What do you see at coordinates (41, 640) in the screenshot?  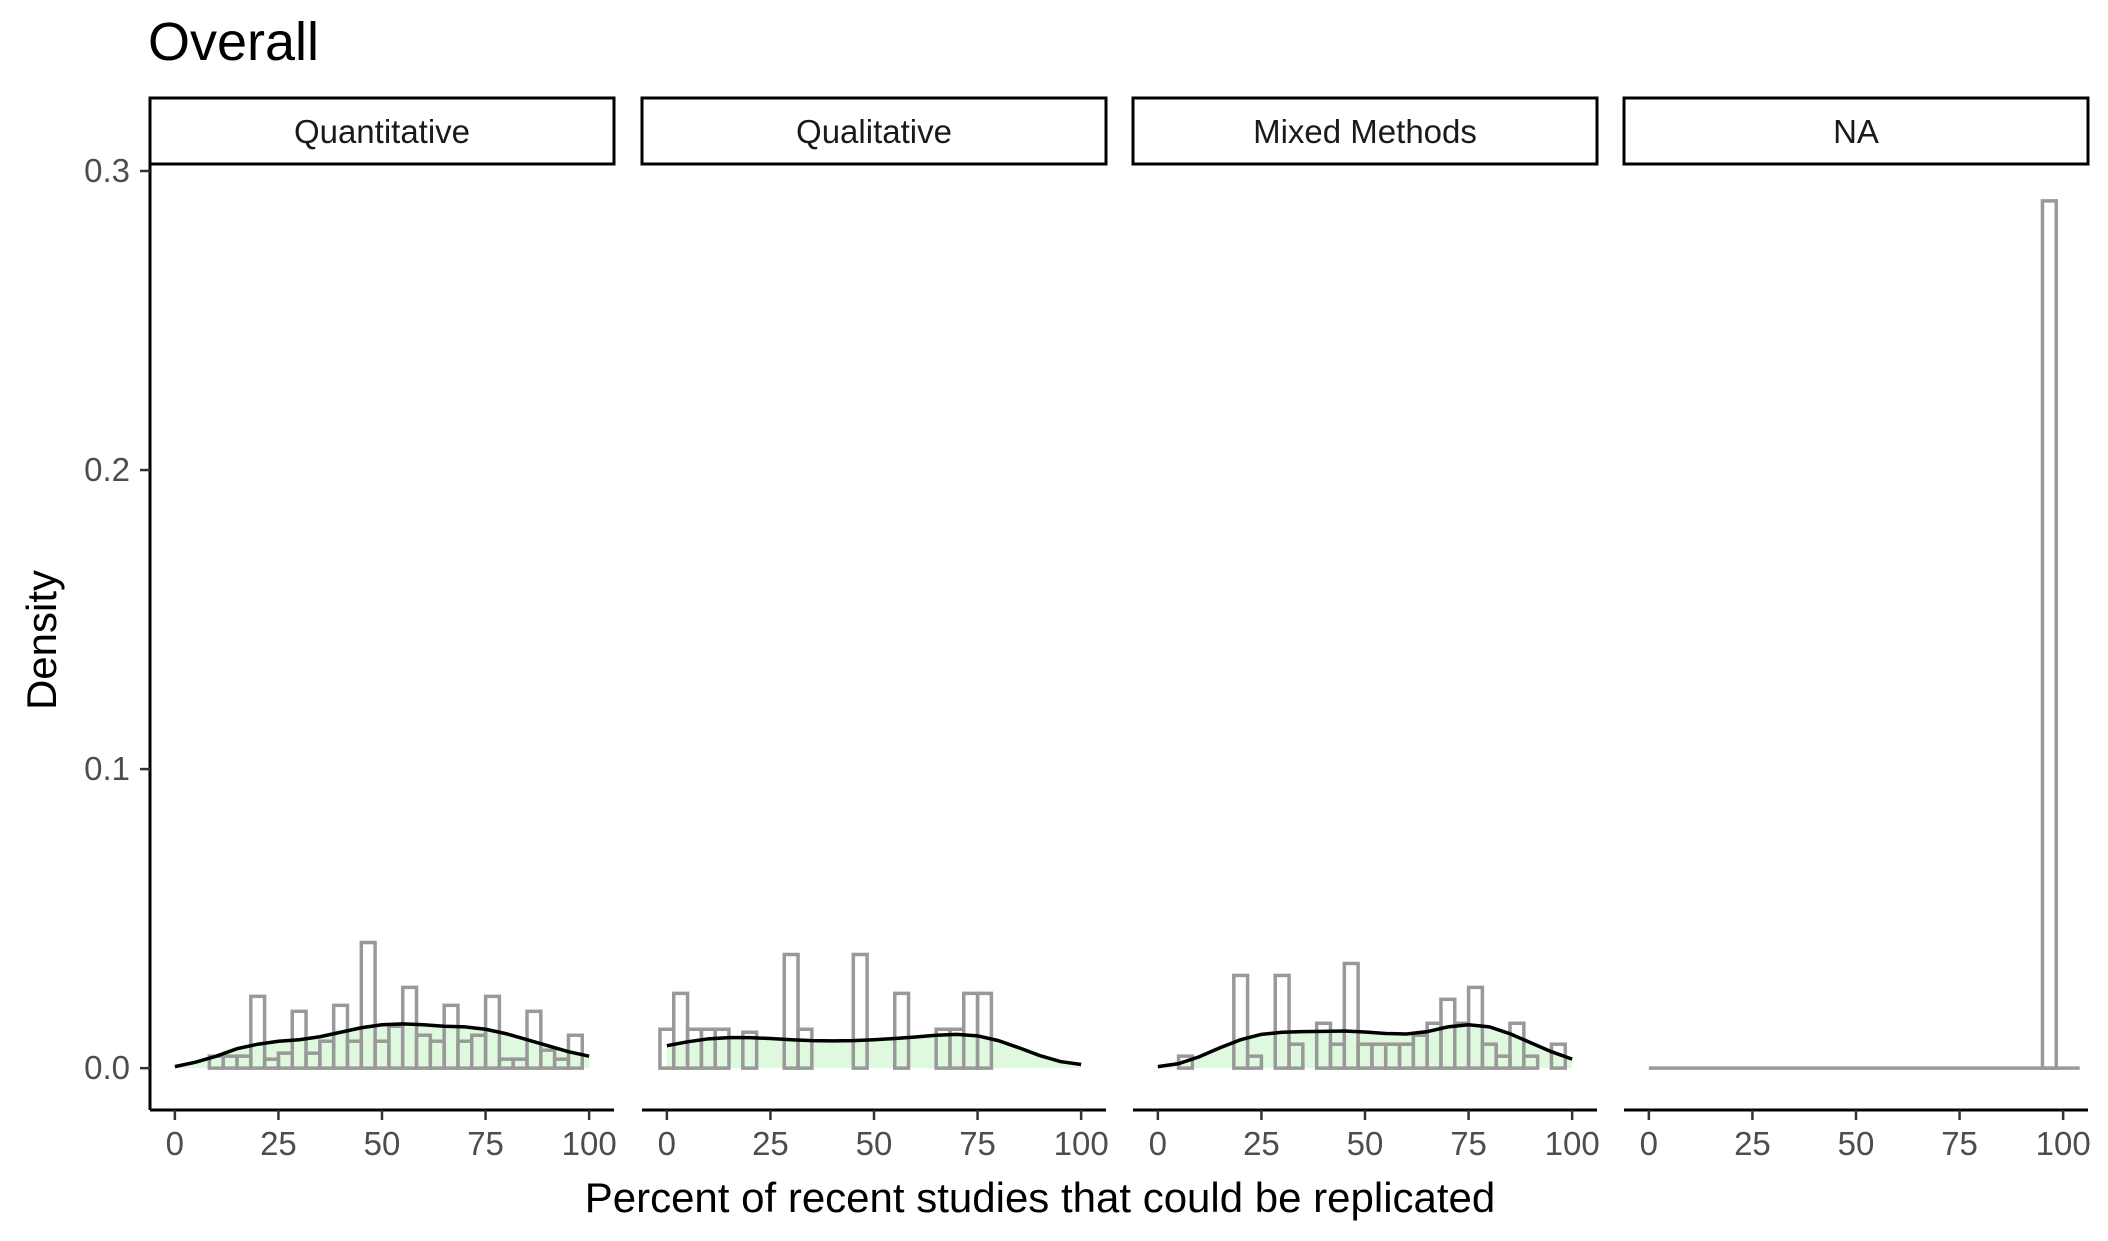 I see `y-axis-title: Density` at bounding box center [41, 640].